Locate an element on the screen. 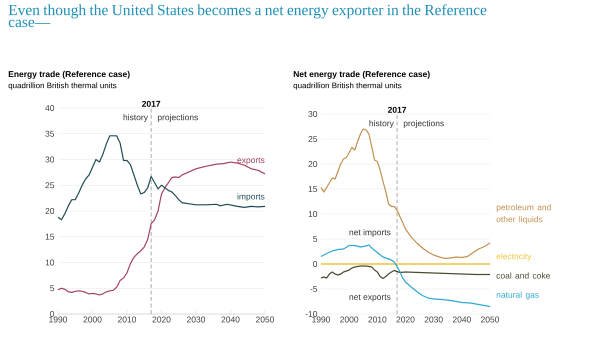  chart-title: Net energy trade (Reference case) is located at coordinates (362, 74).